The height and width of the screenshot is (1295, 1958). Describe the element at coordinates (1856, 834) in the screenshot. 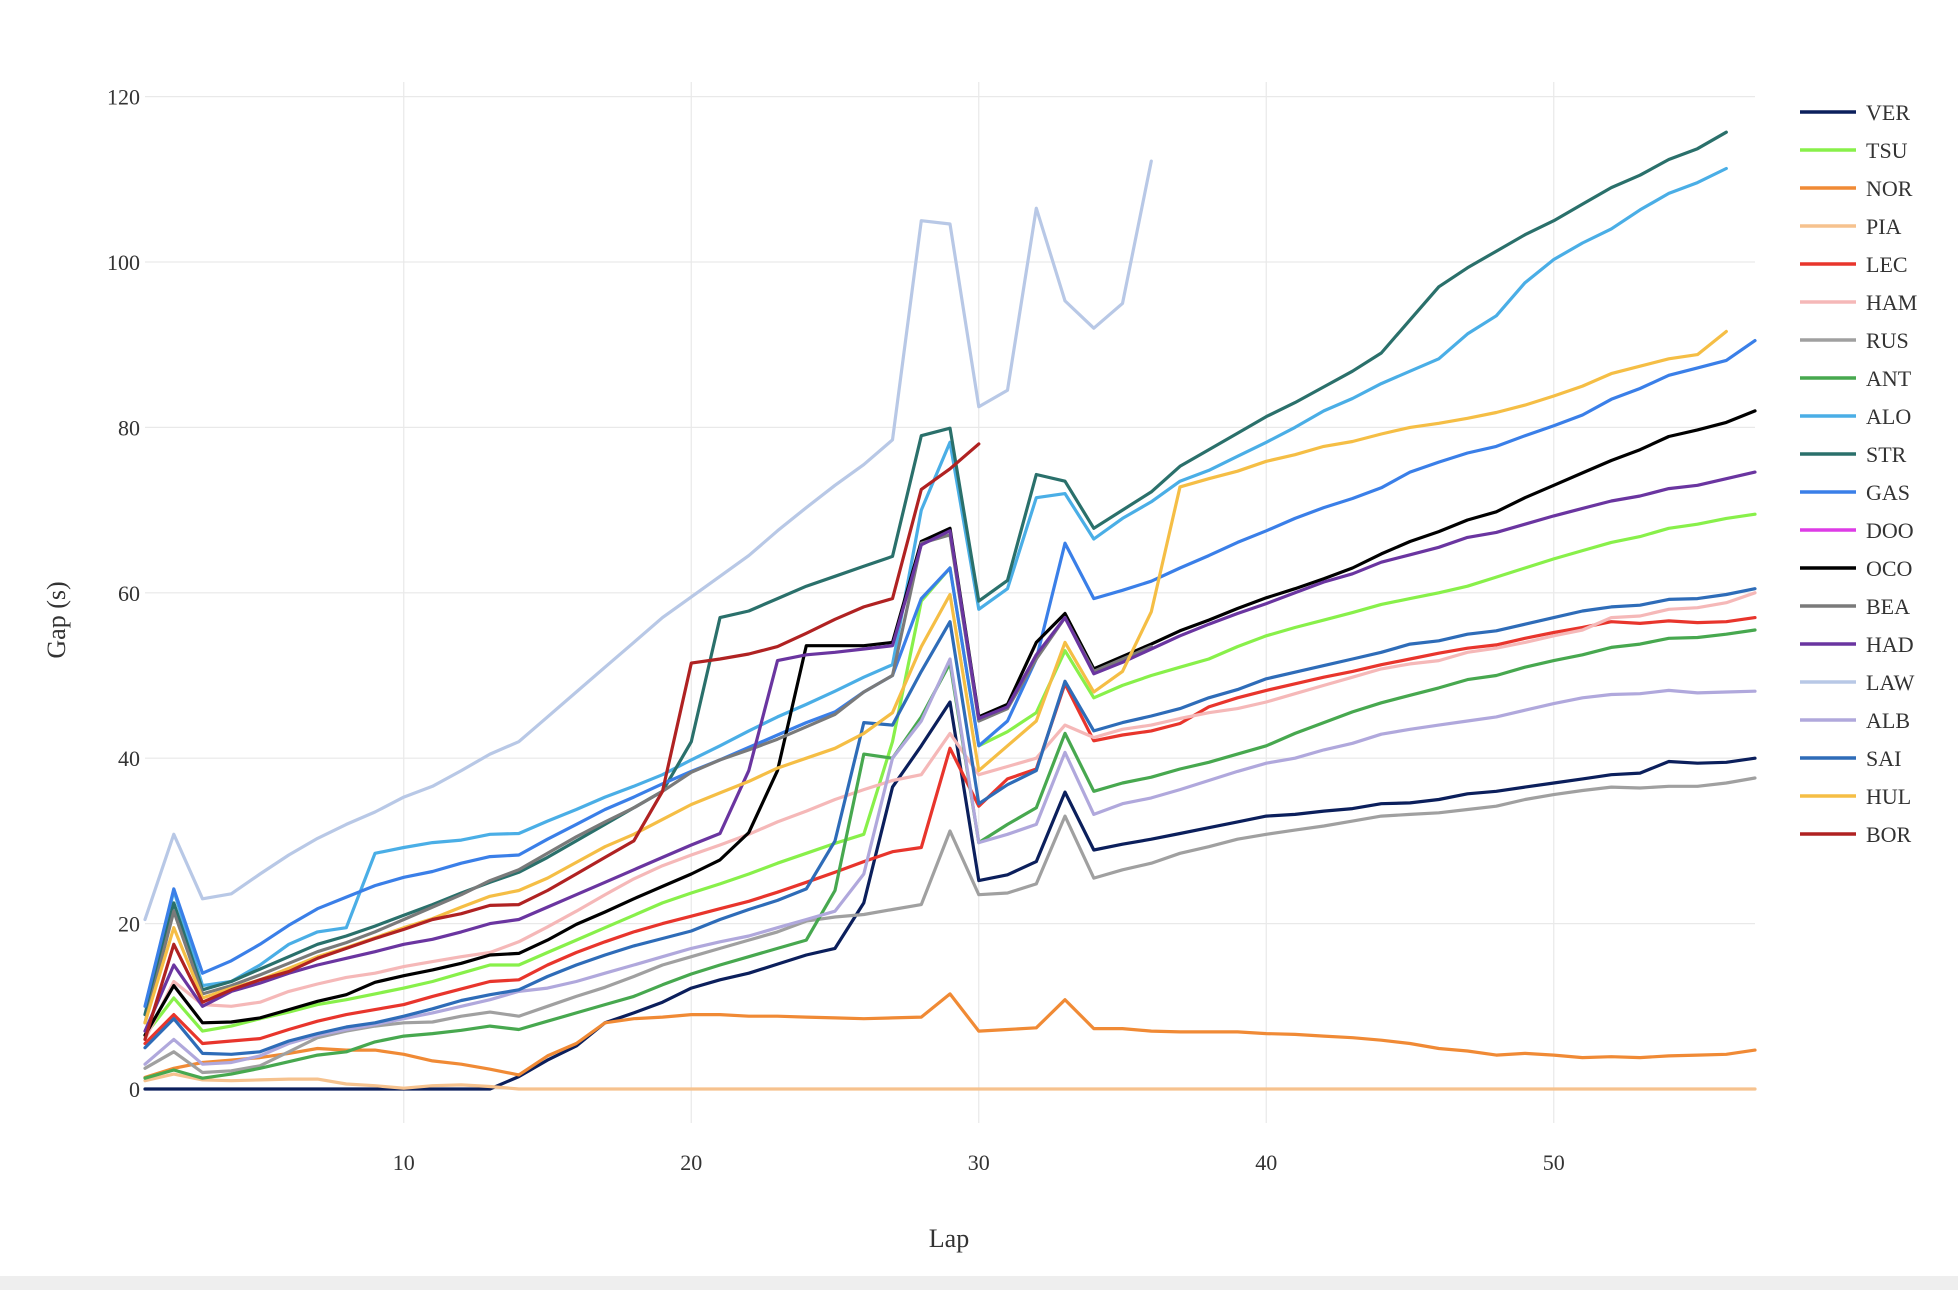

I see `legend-item-bor: BOR` at that location.